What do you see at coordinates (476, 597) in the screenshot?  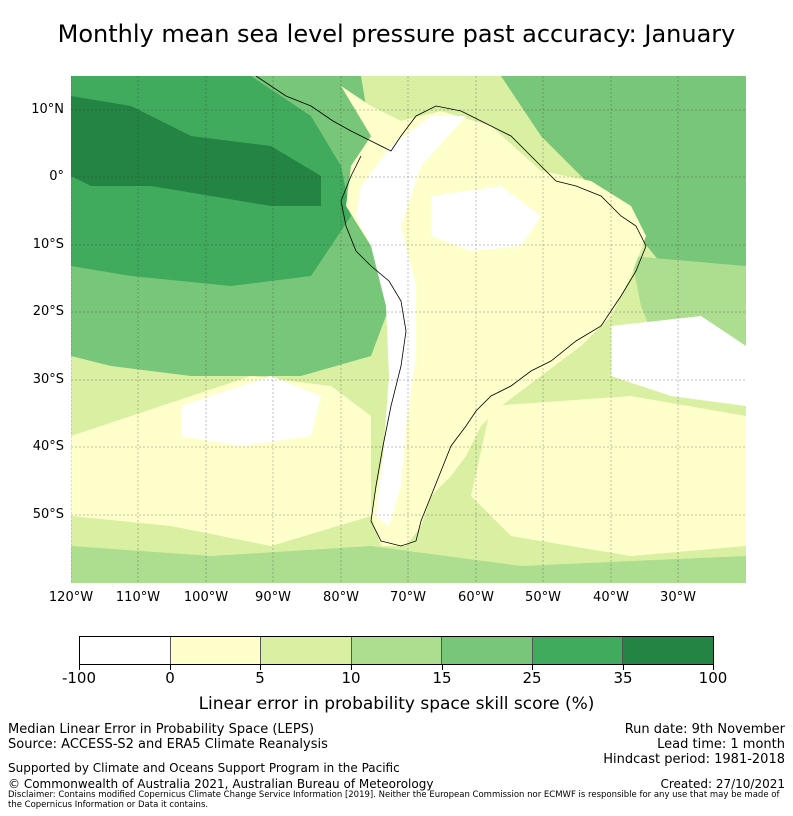 I see `lon-label-60w: 60°W` at bounding box center [476, 597].